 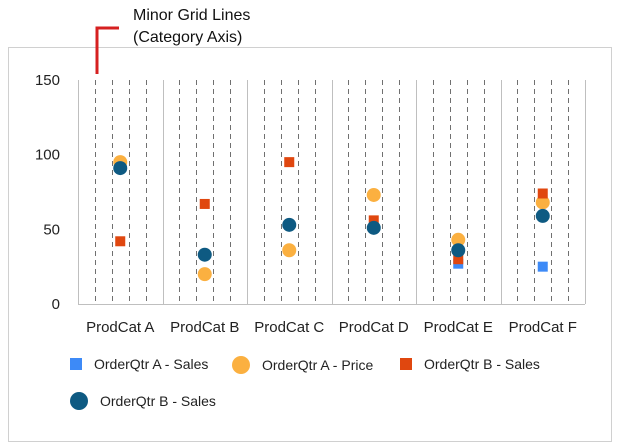 I want to click on legend-item: OrderQtr A - Sales, so click(x=139, y=364).